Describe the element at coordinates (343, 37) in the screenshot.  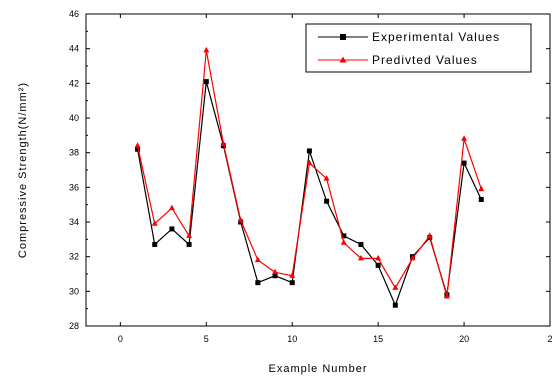
I see `legend-marker-experimental` at that location.